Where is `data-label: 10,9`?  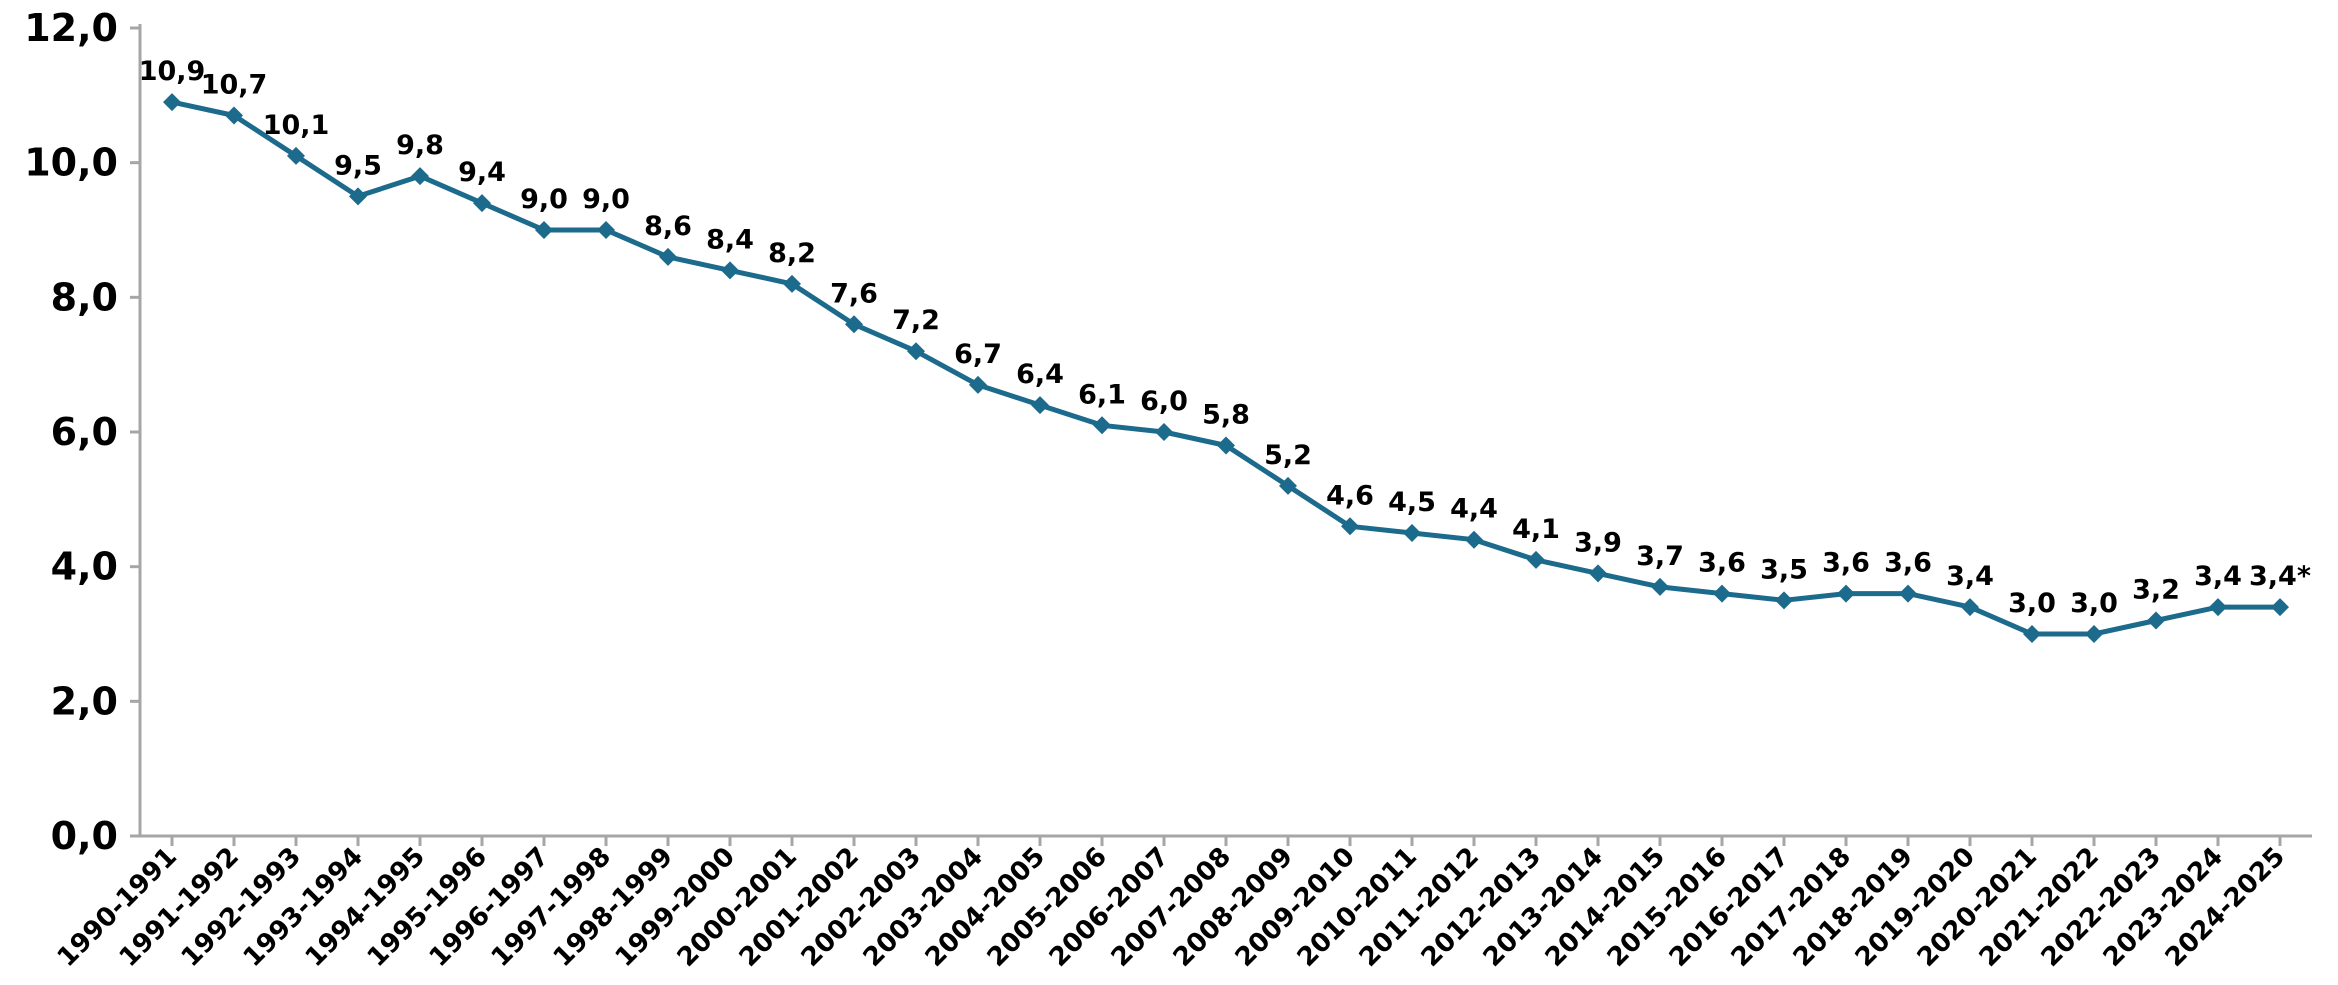 data-label: 10,9 is located at coordinates (172, 71).